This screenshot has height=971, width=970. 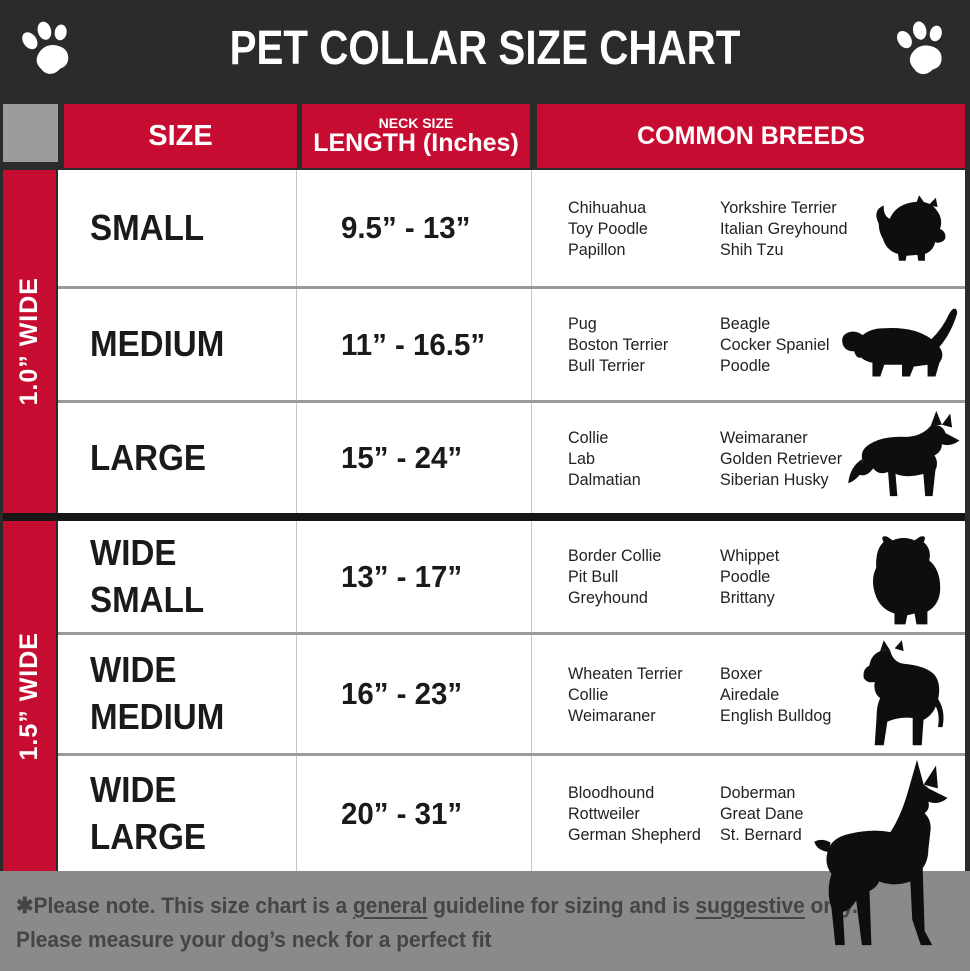 I want to click on breed-name: Whippet, so click(x=750, y=555).